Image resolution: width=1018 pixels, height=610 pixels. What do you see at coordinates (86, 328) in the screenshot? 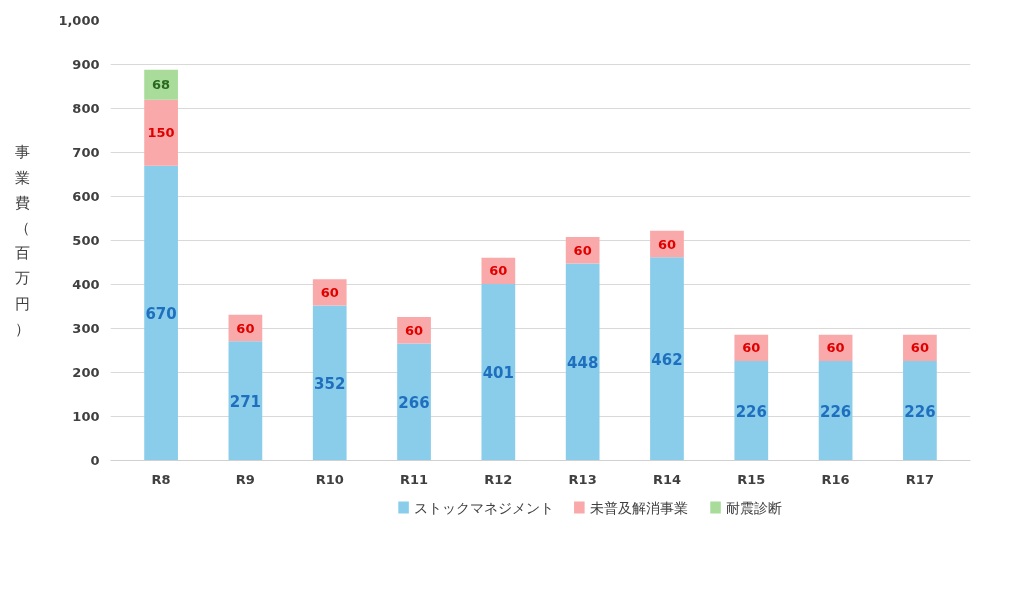
I see `y-tick-label: 300` at bounding box center [86, 328].